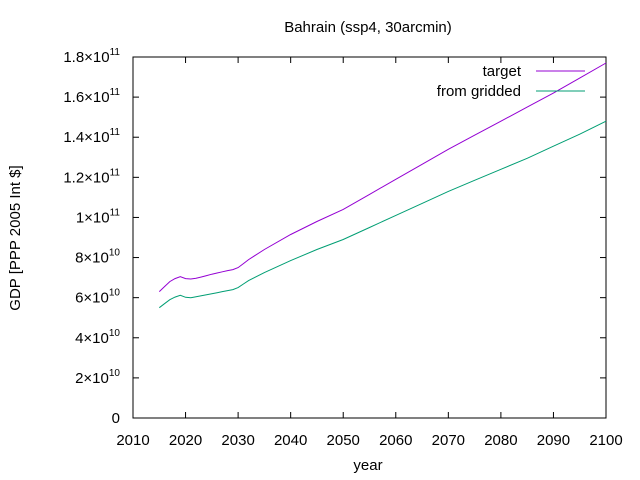  Describe the element at coordinates (479, 91) in the screenshot. I see `legend-label: from gridded` at that location.